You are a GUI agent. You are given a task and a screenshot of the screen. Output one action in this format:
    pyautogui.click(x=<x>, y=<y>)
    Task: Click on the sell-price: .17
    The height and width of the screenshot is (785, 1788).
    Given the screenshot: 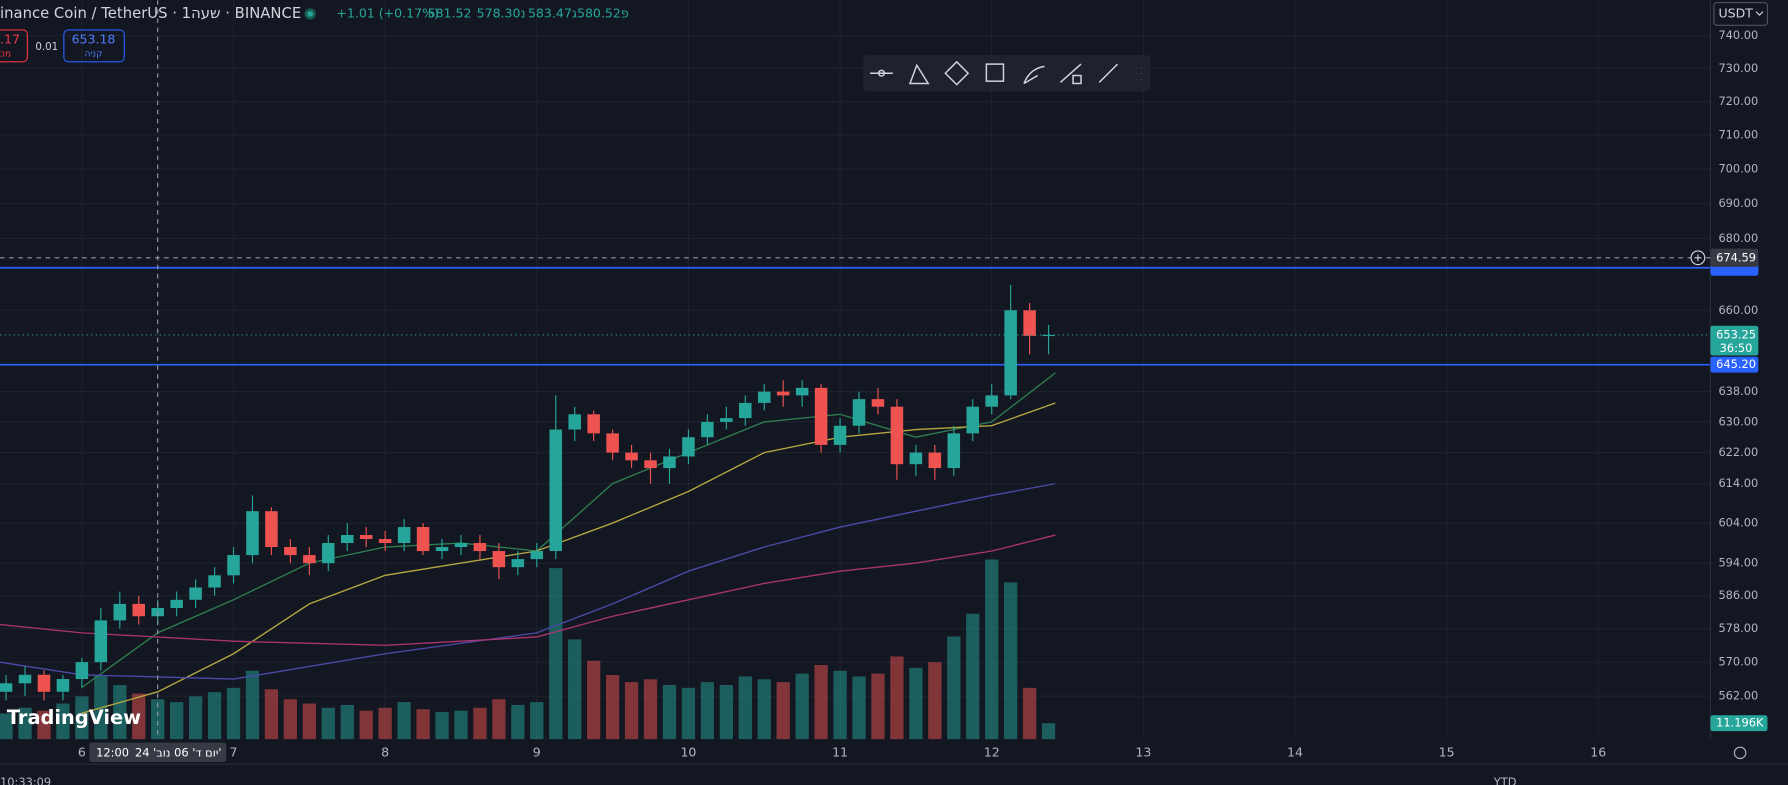 What is the action you would take?
    pyautogui.click(x=10, y=39)
    